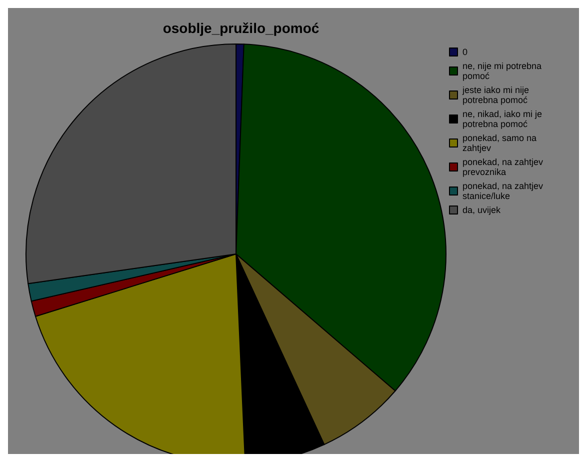  I want to click on legend-label: ne, nikad, iako mi je potrebna pomoć, so click(503, 119).